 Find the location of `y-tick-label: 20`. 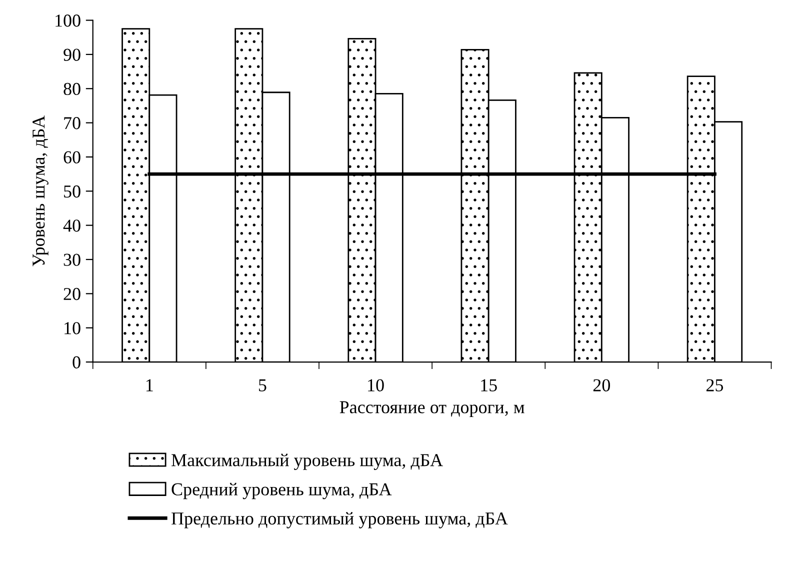

y-tick-label: 20 is located at coordinates (72, 294).